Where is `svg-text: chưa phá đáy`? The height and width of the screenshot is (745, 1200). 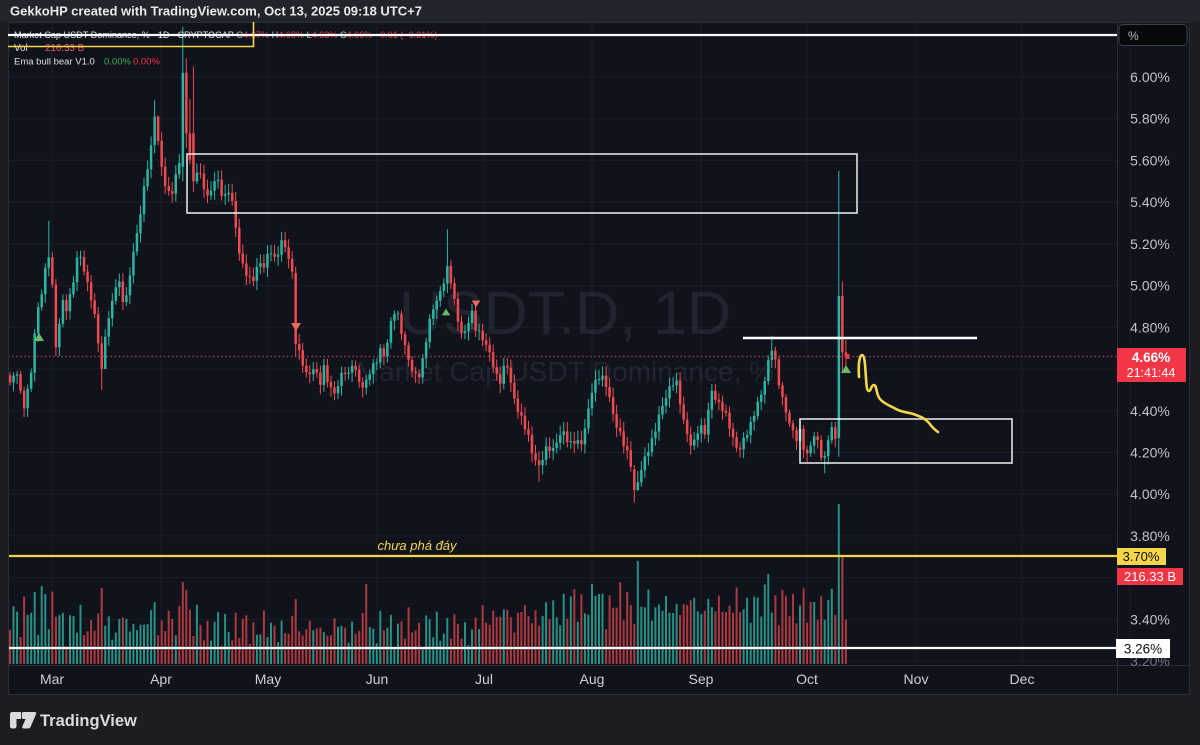
svg-text: chưa phá đáy is located at coordinates (417, 545).